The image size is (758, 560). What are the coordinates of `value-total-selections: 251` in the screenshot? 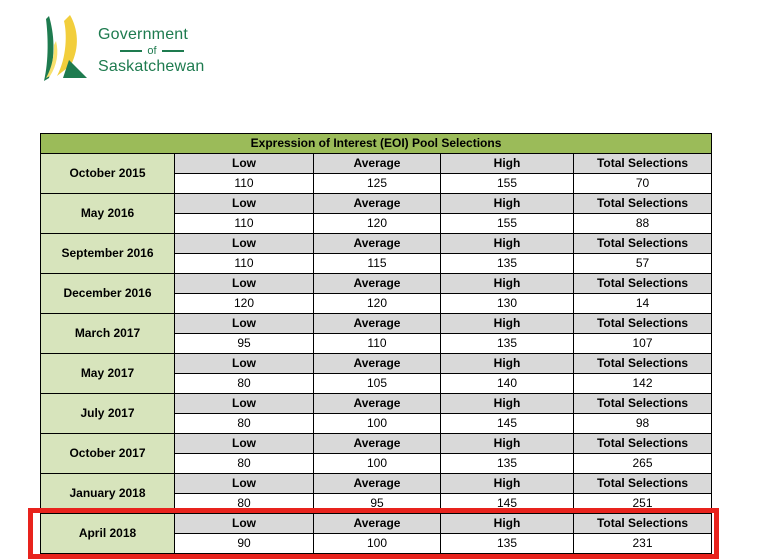 It's located at (642, 503).